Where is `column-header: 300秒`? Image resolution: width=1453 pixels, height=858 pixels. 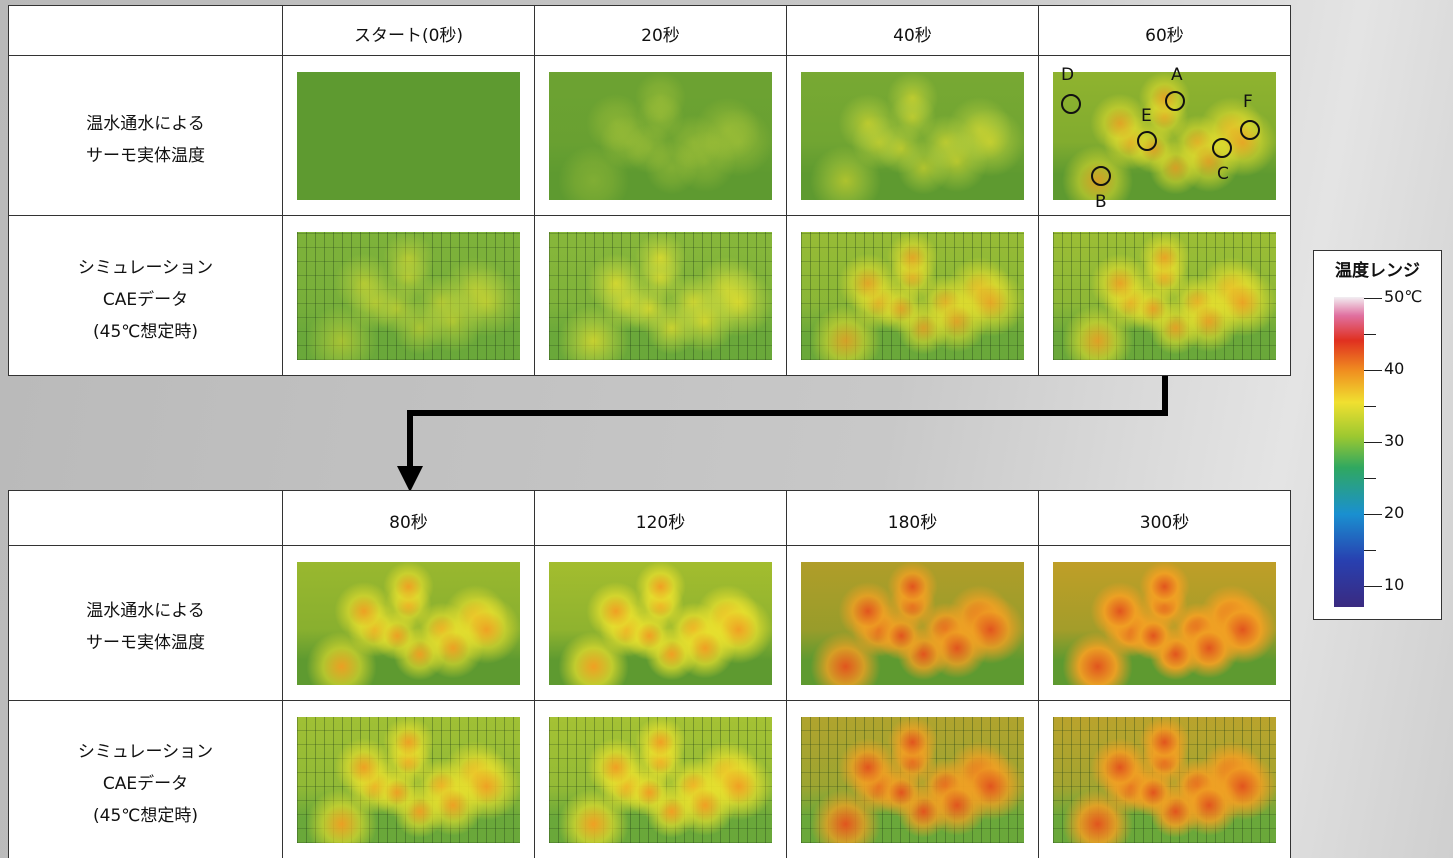 column-header: 300秒 is located at coordinates (1164, 523).